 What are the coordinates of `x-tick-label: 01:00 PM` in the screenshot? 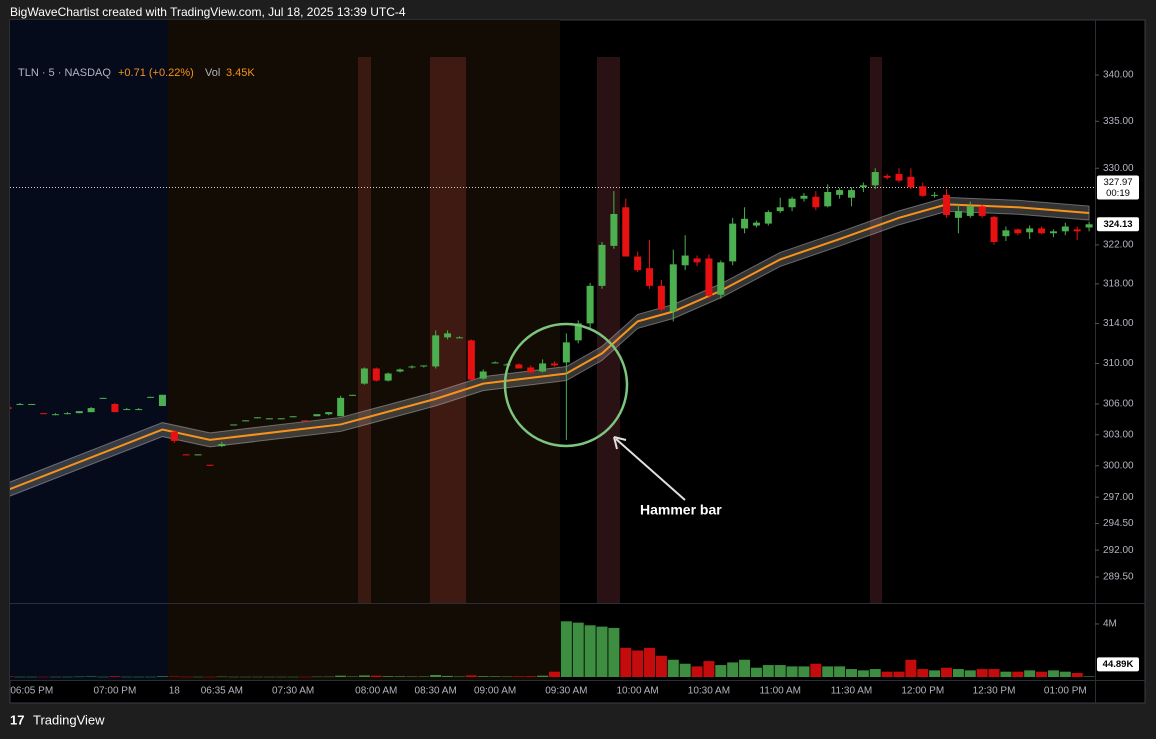 It's located at (1065, 691).